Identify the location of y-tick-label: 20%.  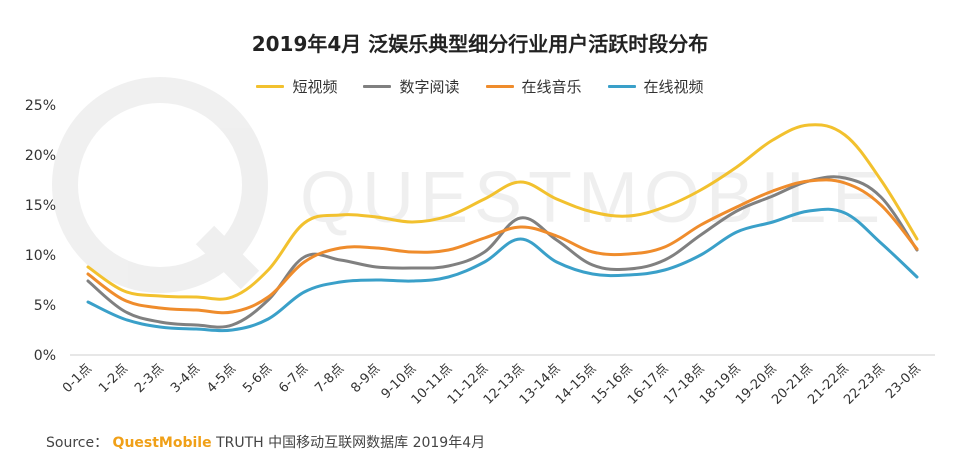
(40, 156).